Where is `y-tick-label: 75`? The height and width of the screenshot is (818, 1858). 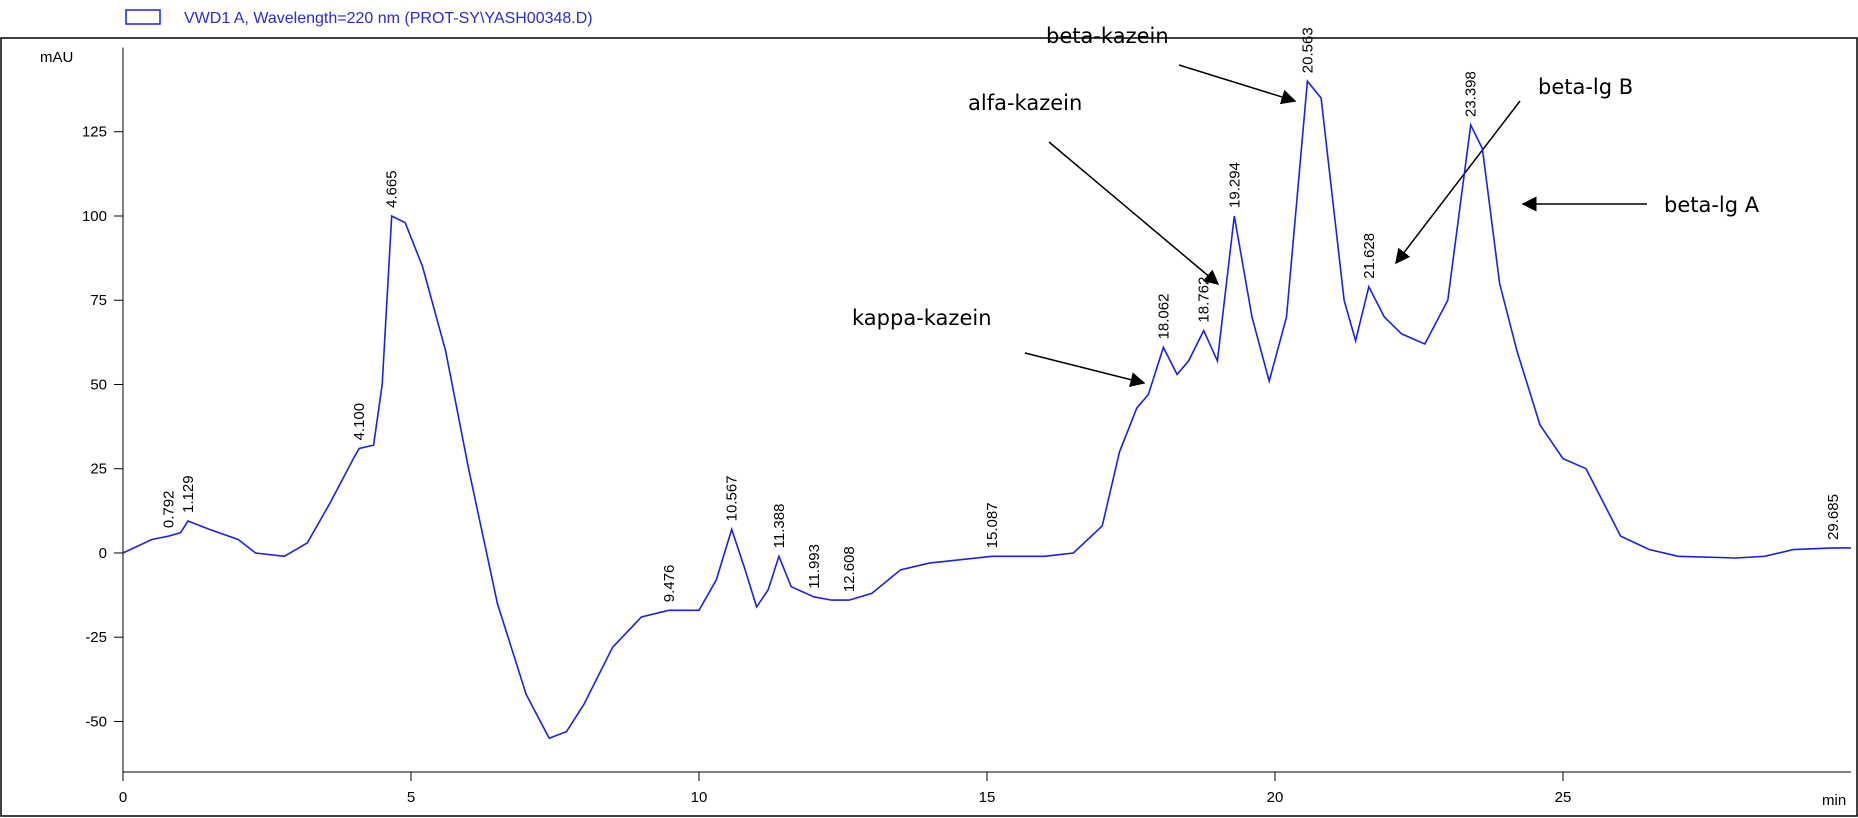 y-tick-label: 75 is located at coordinates (98, 300).